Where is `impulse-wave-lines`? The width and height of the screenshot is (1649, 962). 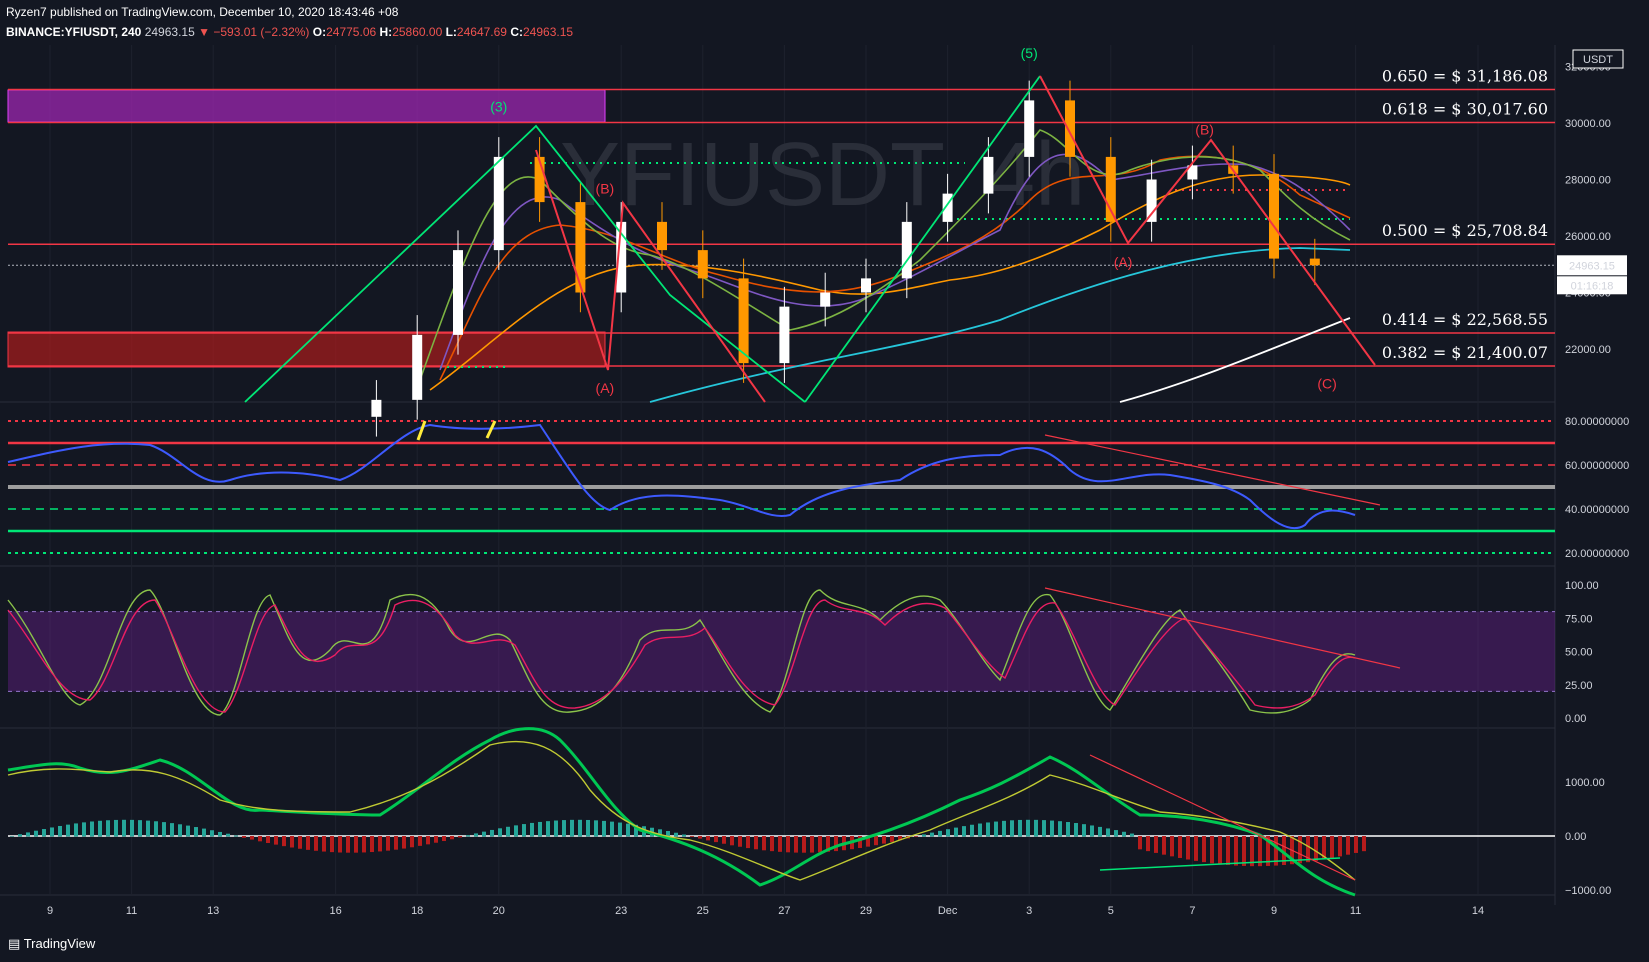 impulse-wave-lines is located at coordinates (525, 263).